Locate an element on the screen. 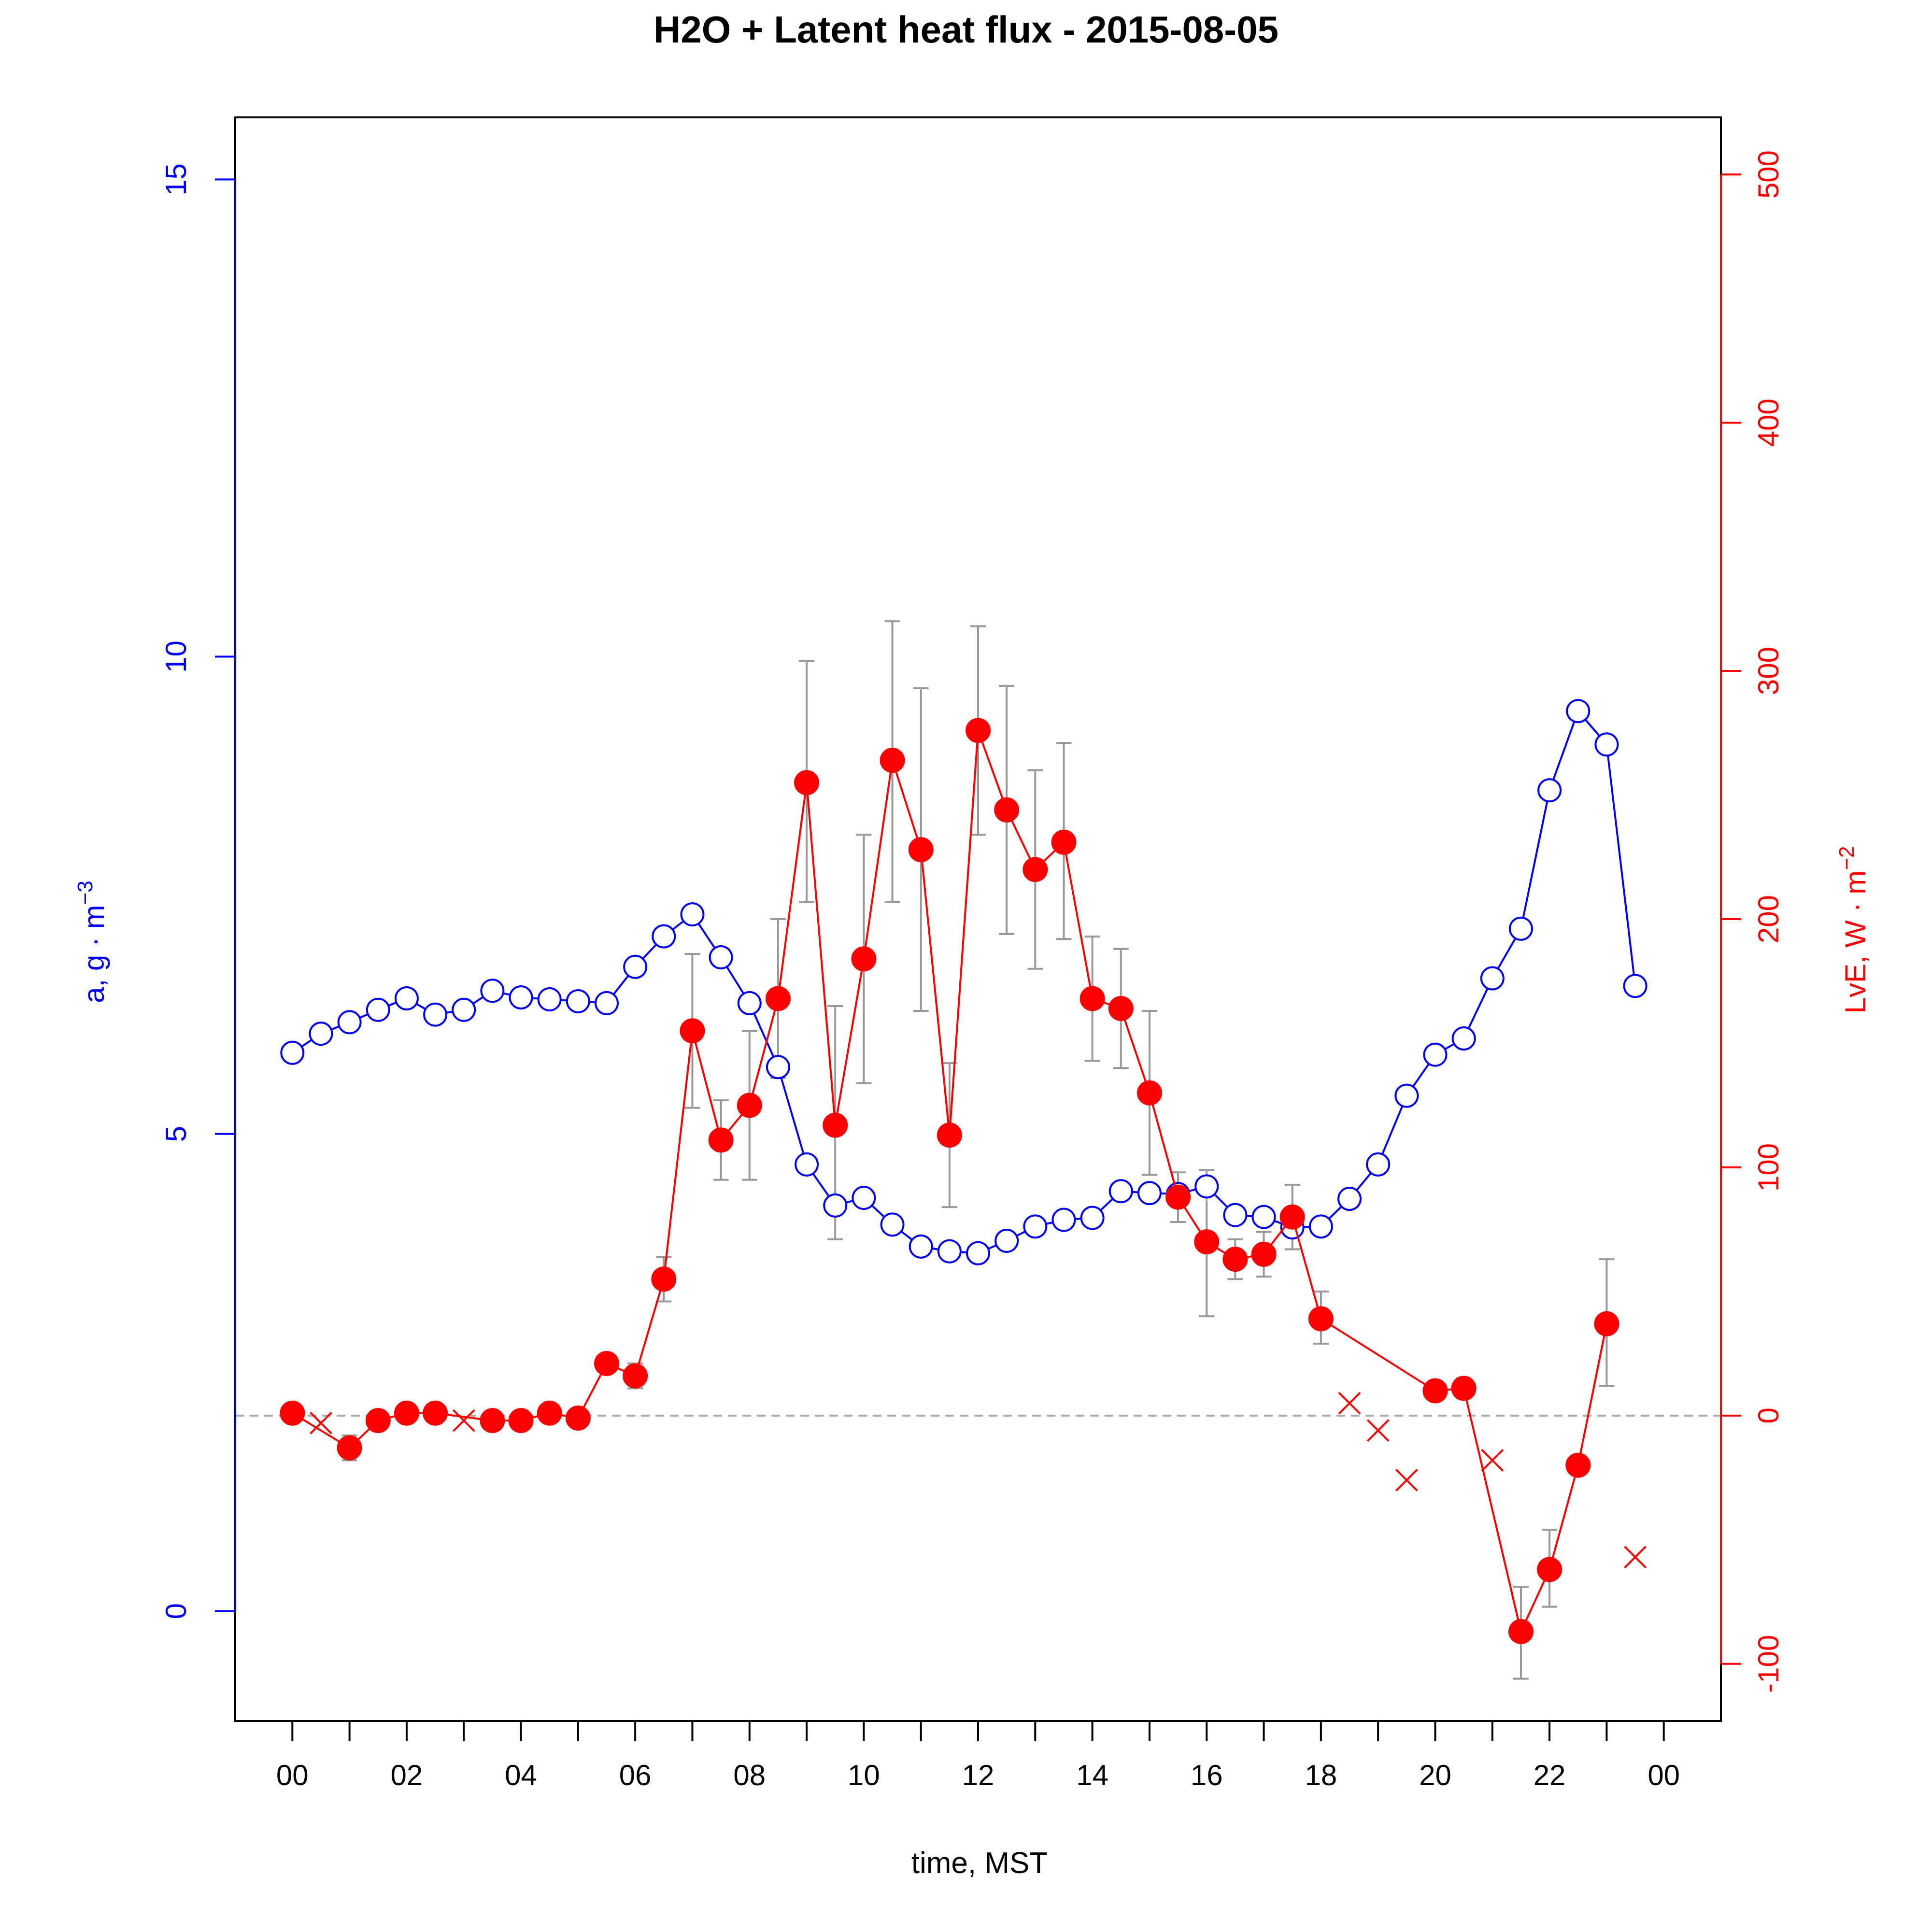 The width and height of the screenshot is (1932, 1932). y-left-axis-label-exp: −3 is located at coordinates (85, 893).